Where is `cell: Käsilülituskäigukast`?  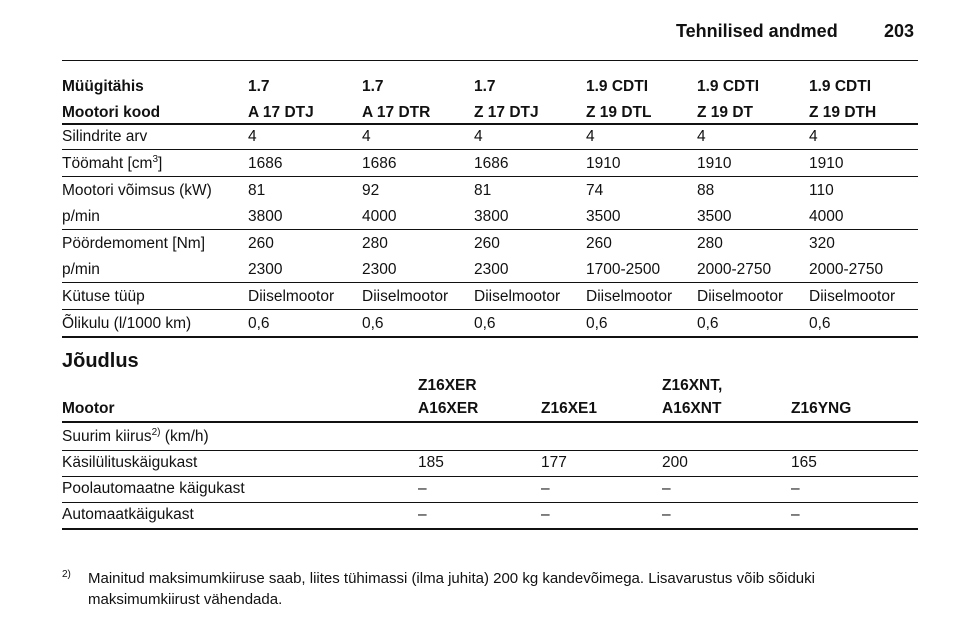
cell: Käsilülituskäigukast is located at coordinates (130, 462).